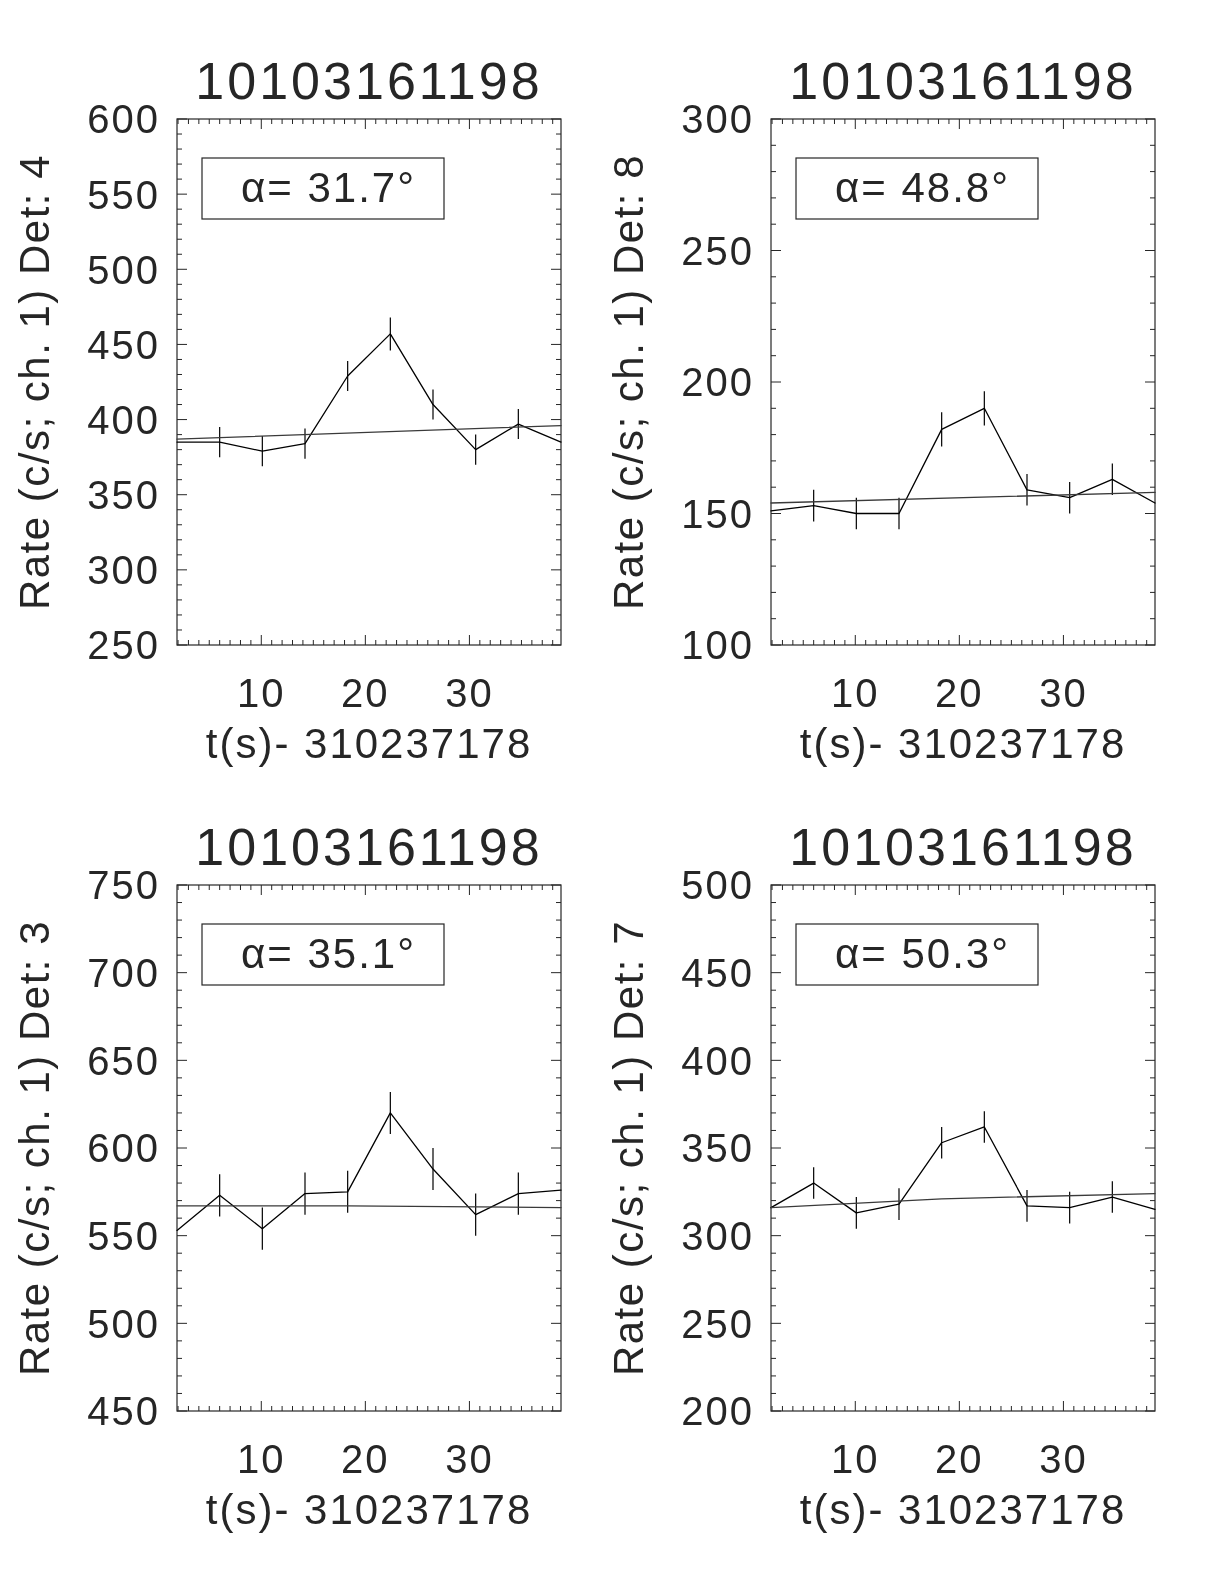 The image size is (1224, 1584). I want to click on y-axis-title: Rate (c/s; ch. 1) Det: 3, so click(34, 1148).